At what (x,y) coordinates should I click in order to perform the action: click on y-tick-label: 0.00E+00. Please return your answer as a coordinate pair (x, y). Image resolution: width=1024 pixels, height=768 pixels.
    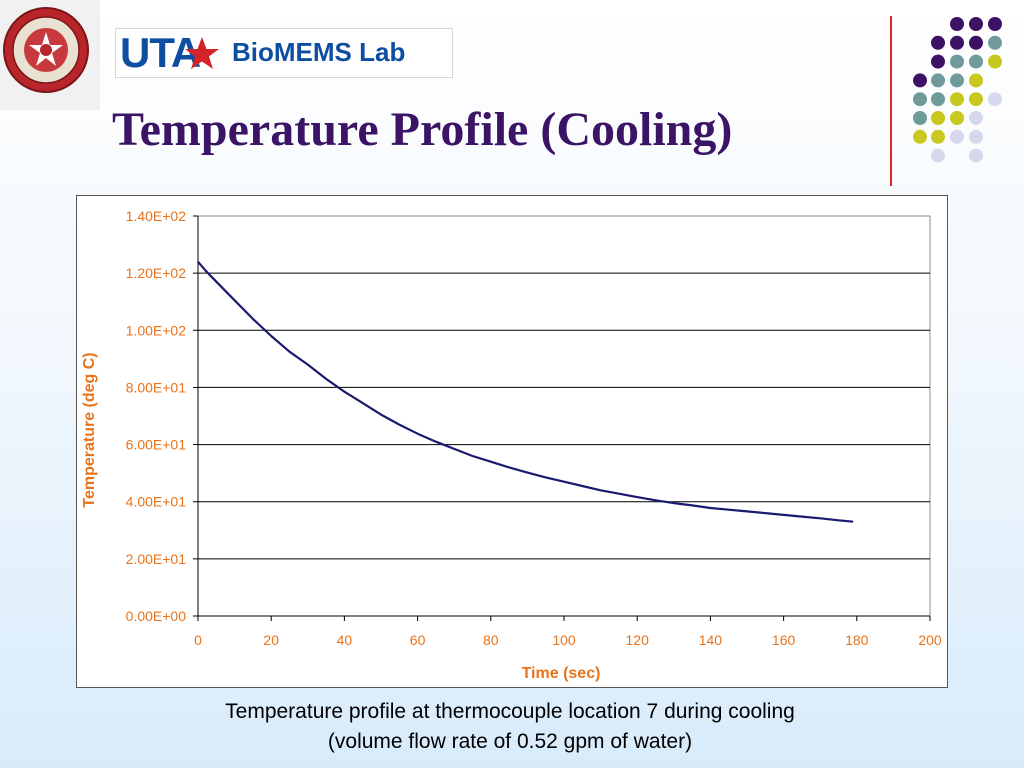
    Looking at the image, I should click on (156, 616).